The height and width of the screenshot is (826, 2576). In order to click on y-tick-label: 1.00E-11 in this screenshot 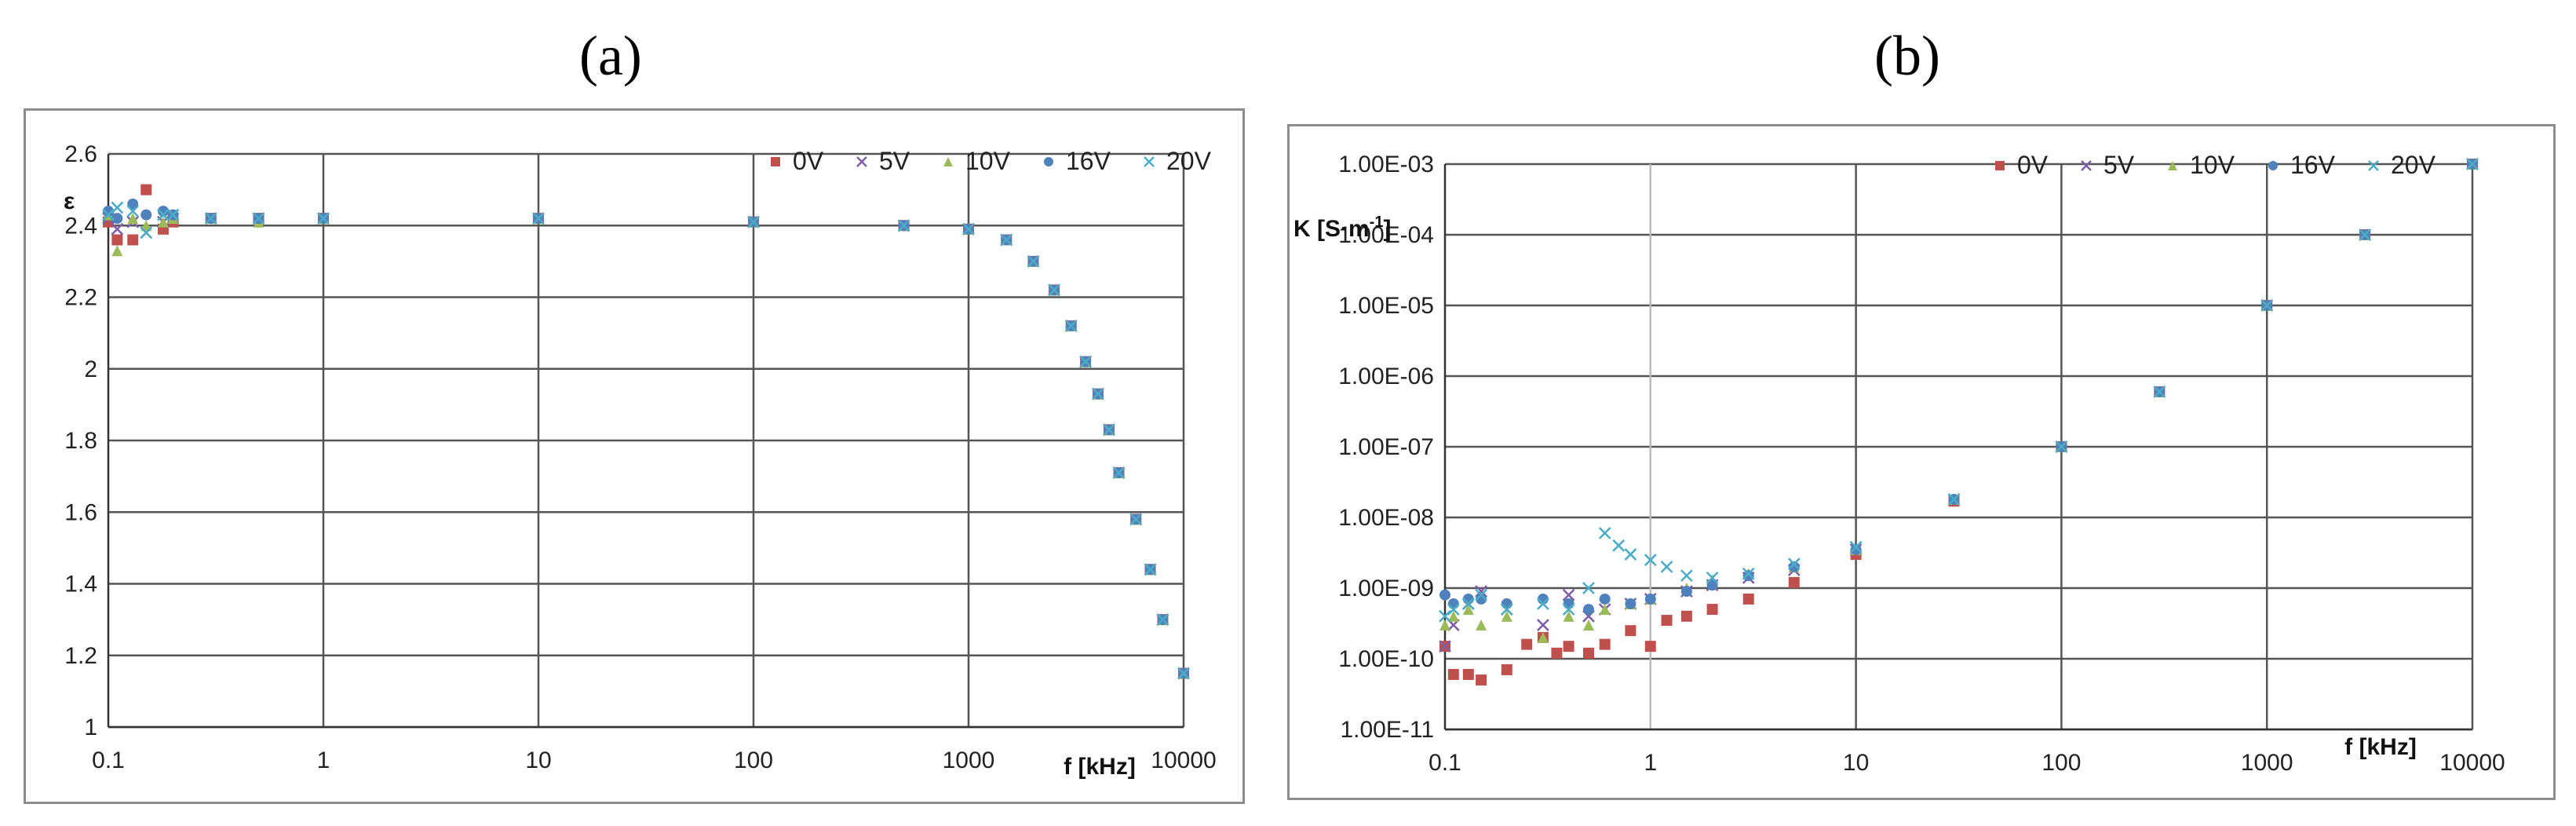, I will do `click(1387, 730)`.